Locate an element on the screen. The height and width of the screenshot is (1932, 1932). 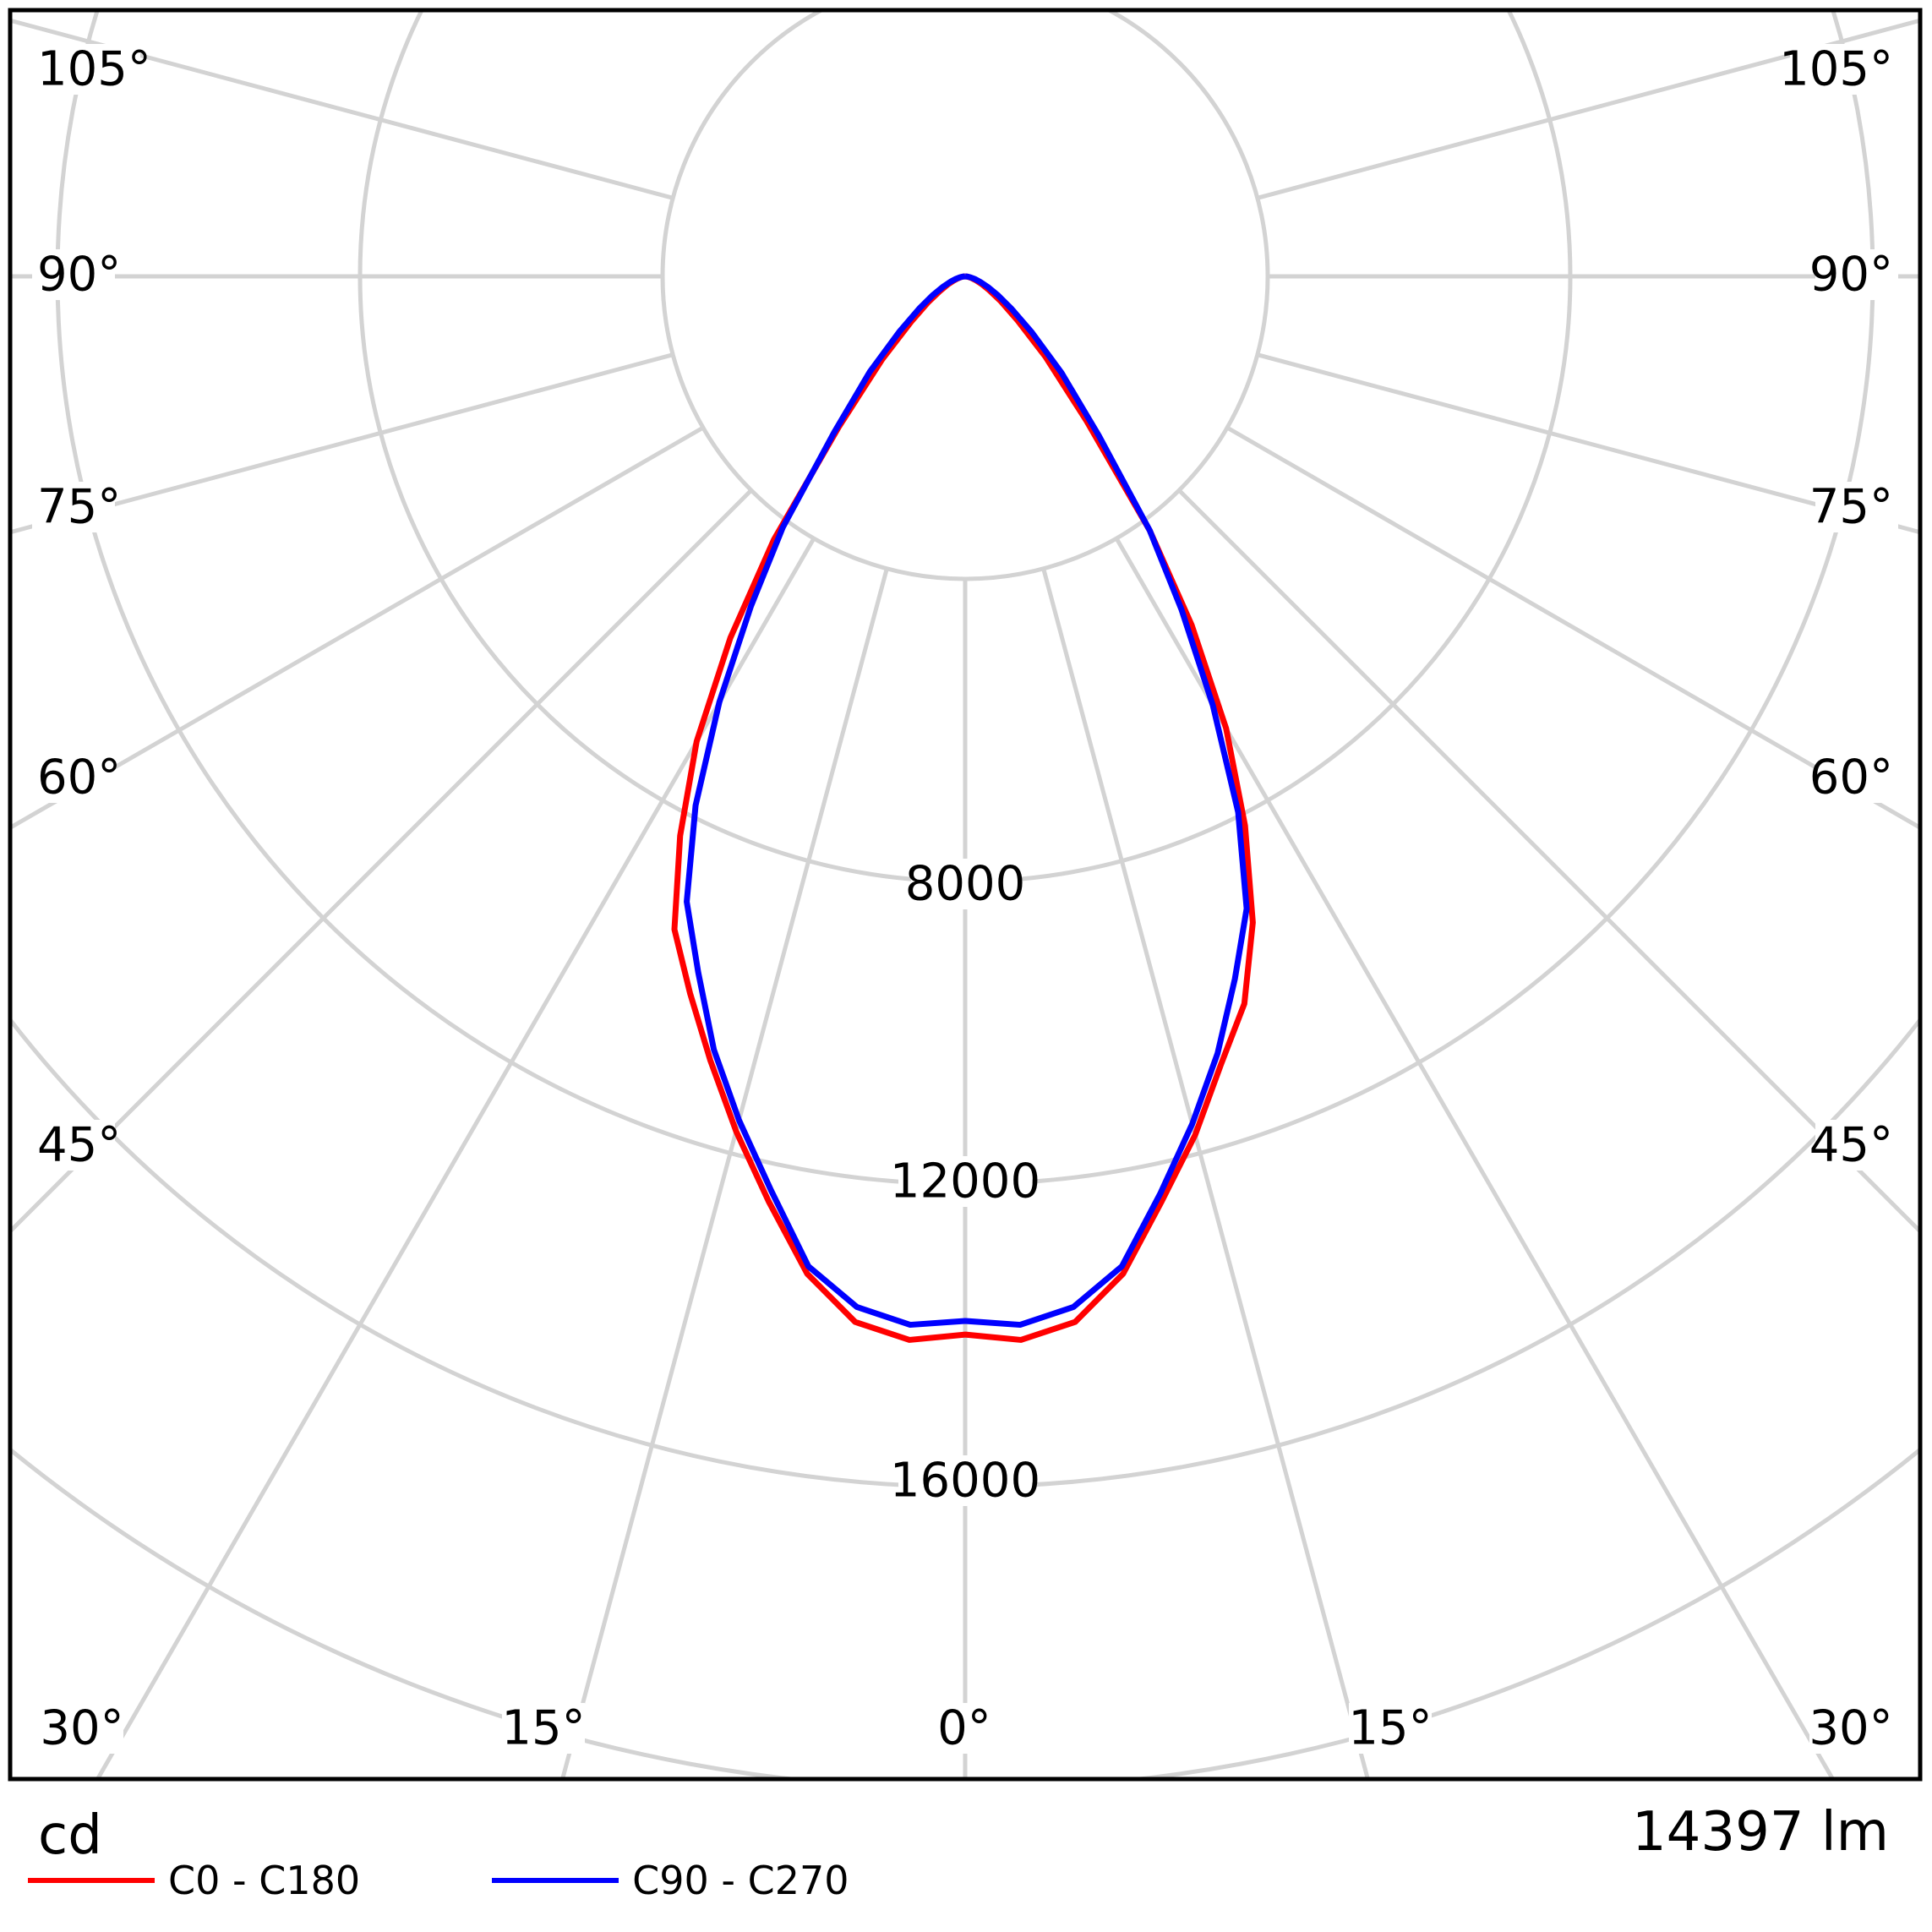
angle-label-left-90: 90° is located at coordinates (79, 275).